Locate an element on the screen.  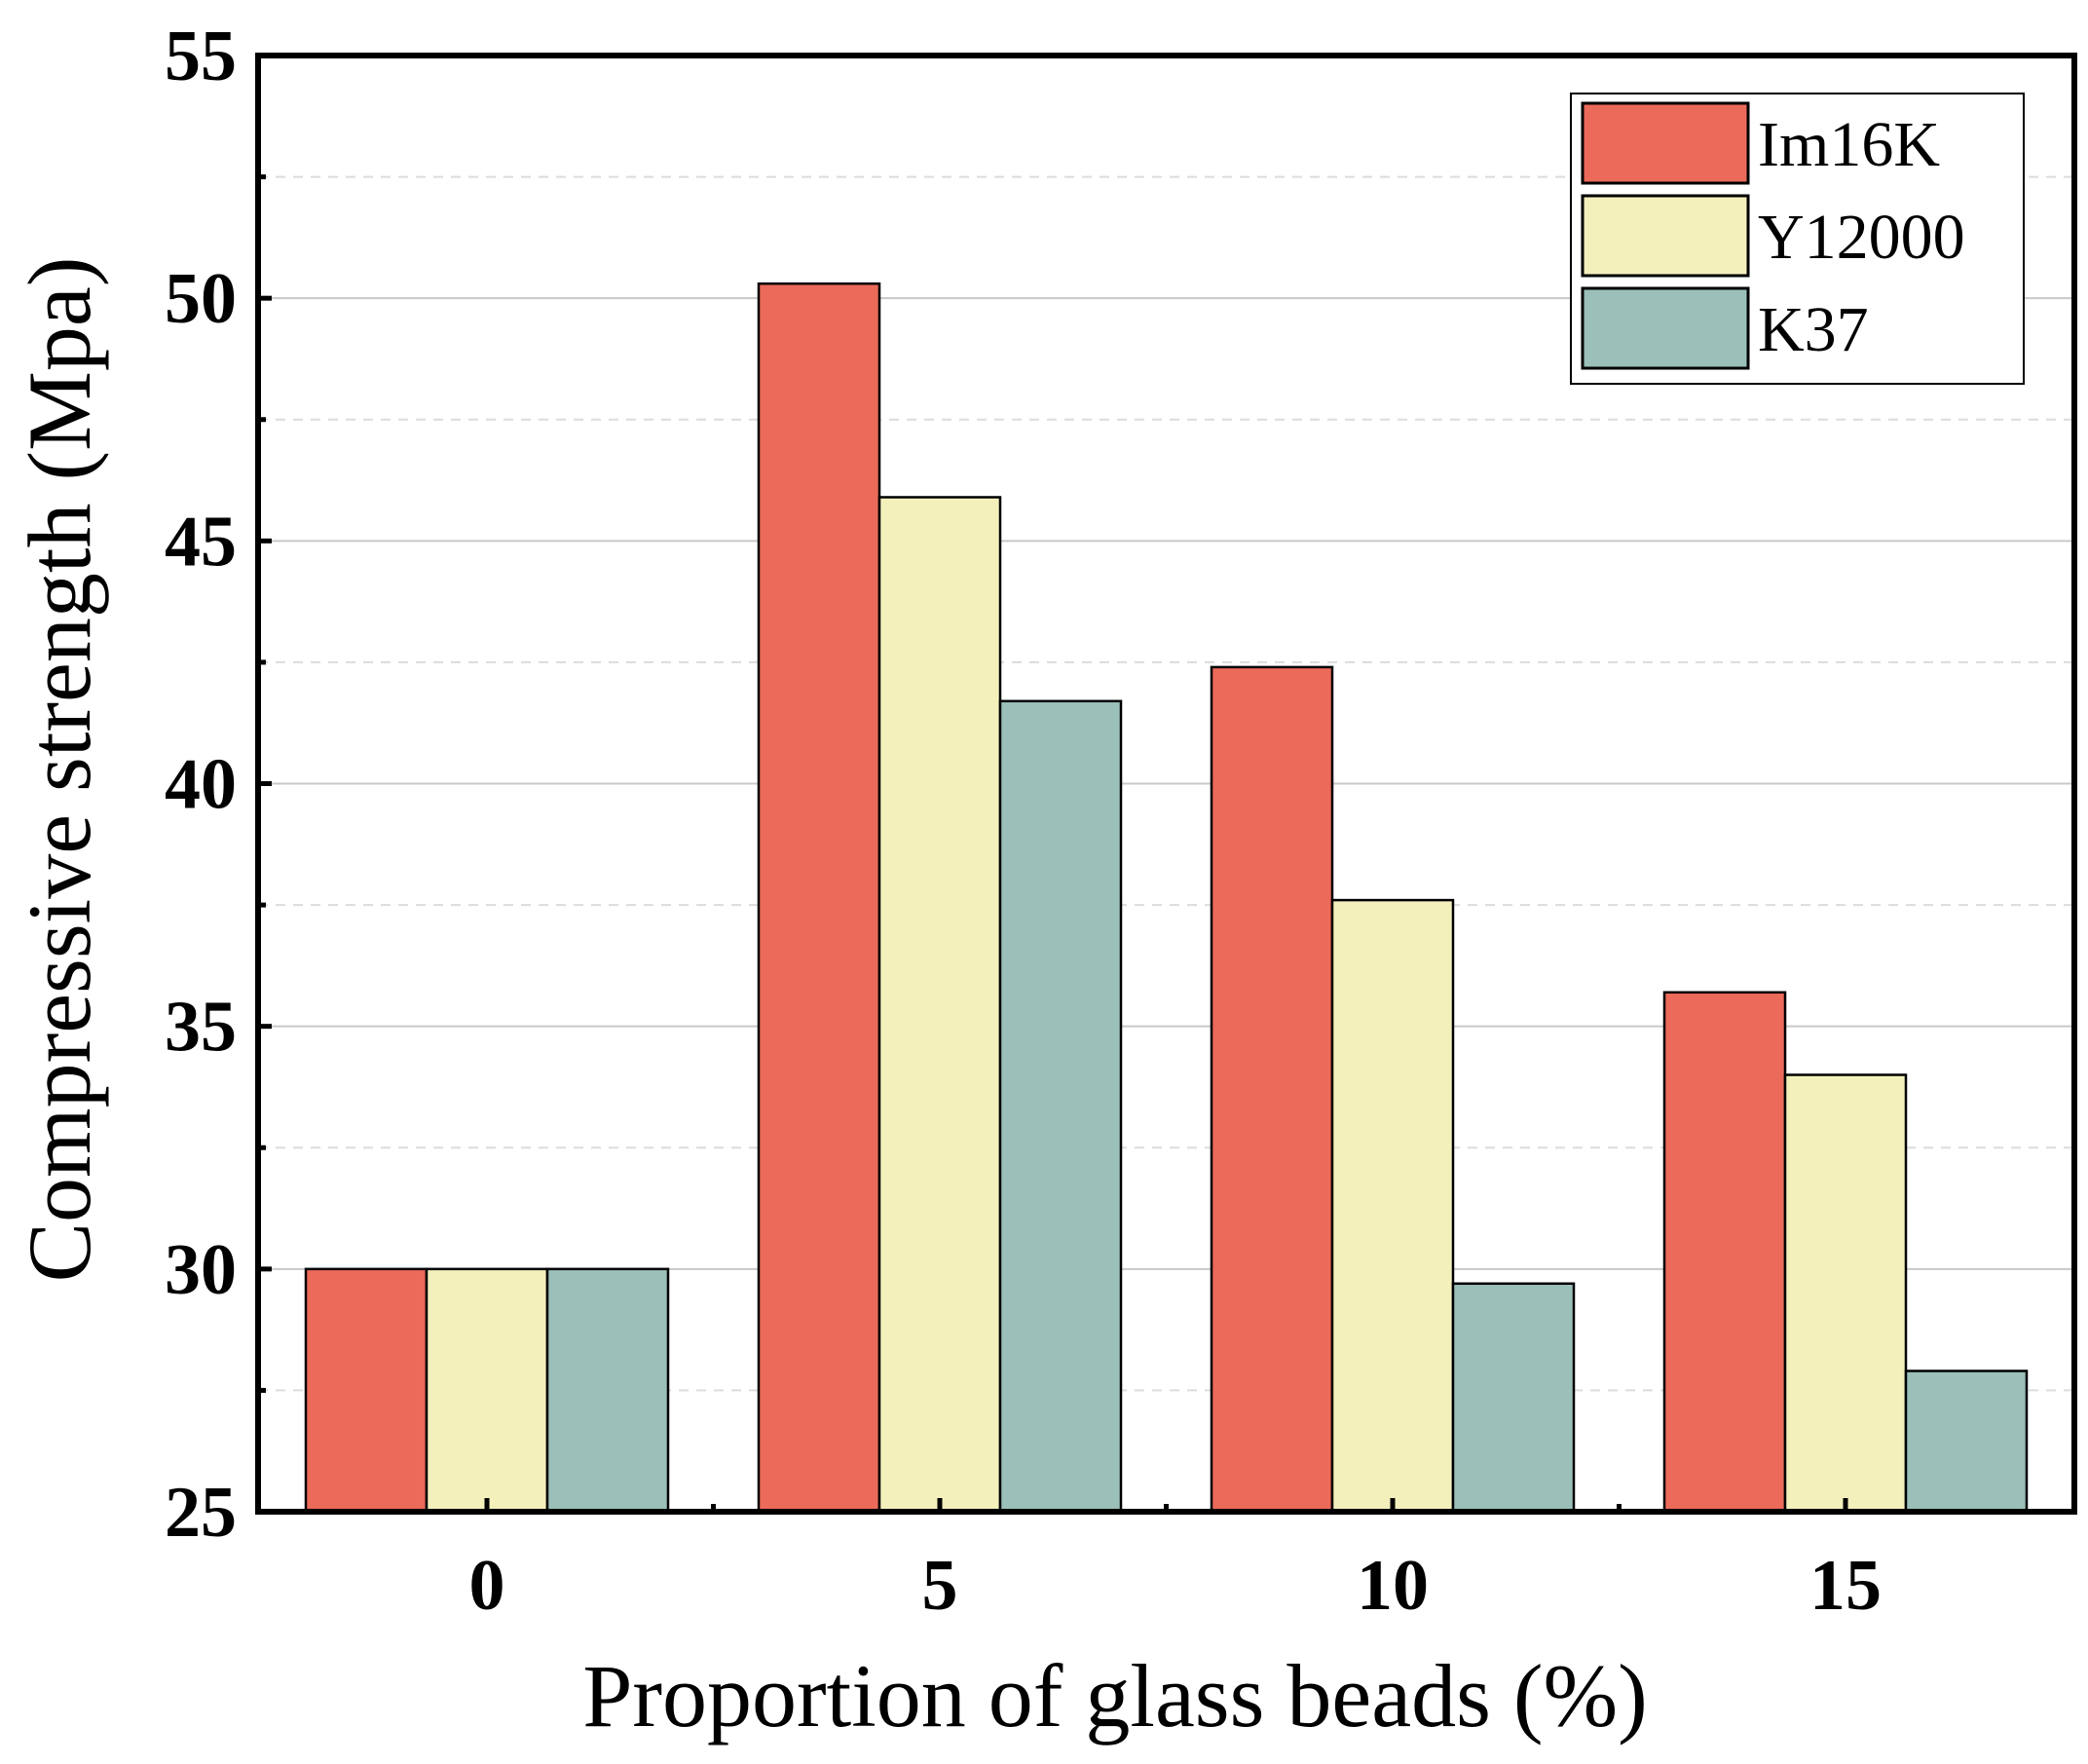
y-tick-label: 40 is located at coordinates (201, 785).